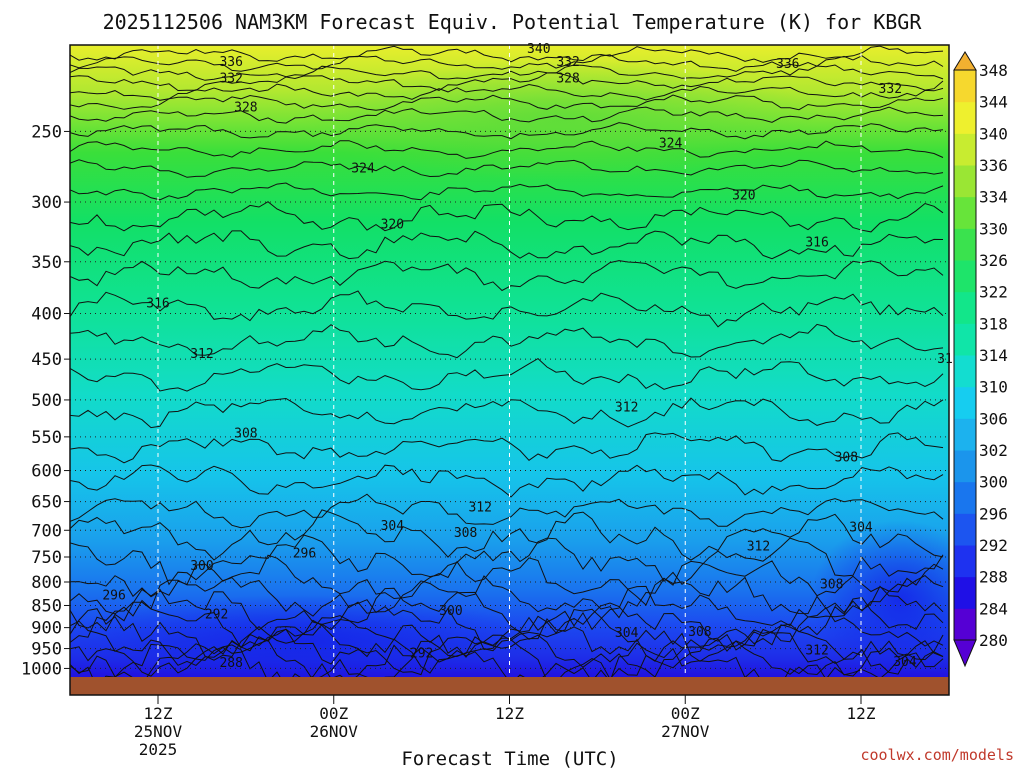 This screenshot has height=768, width=1024. I want to click on colorbar-label: 336, so click(993, 165).